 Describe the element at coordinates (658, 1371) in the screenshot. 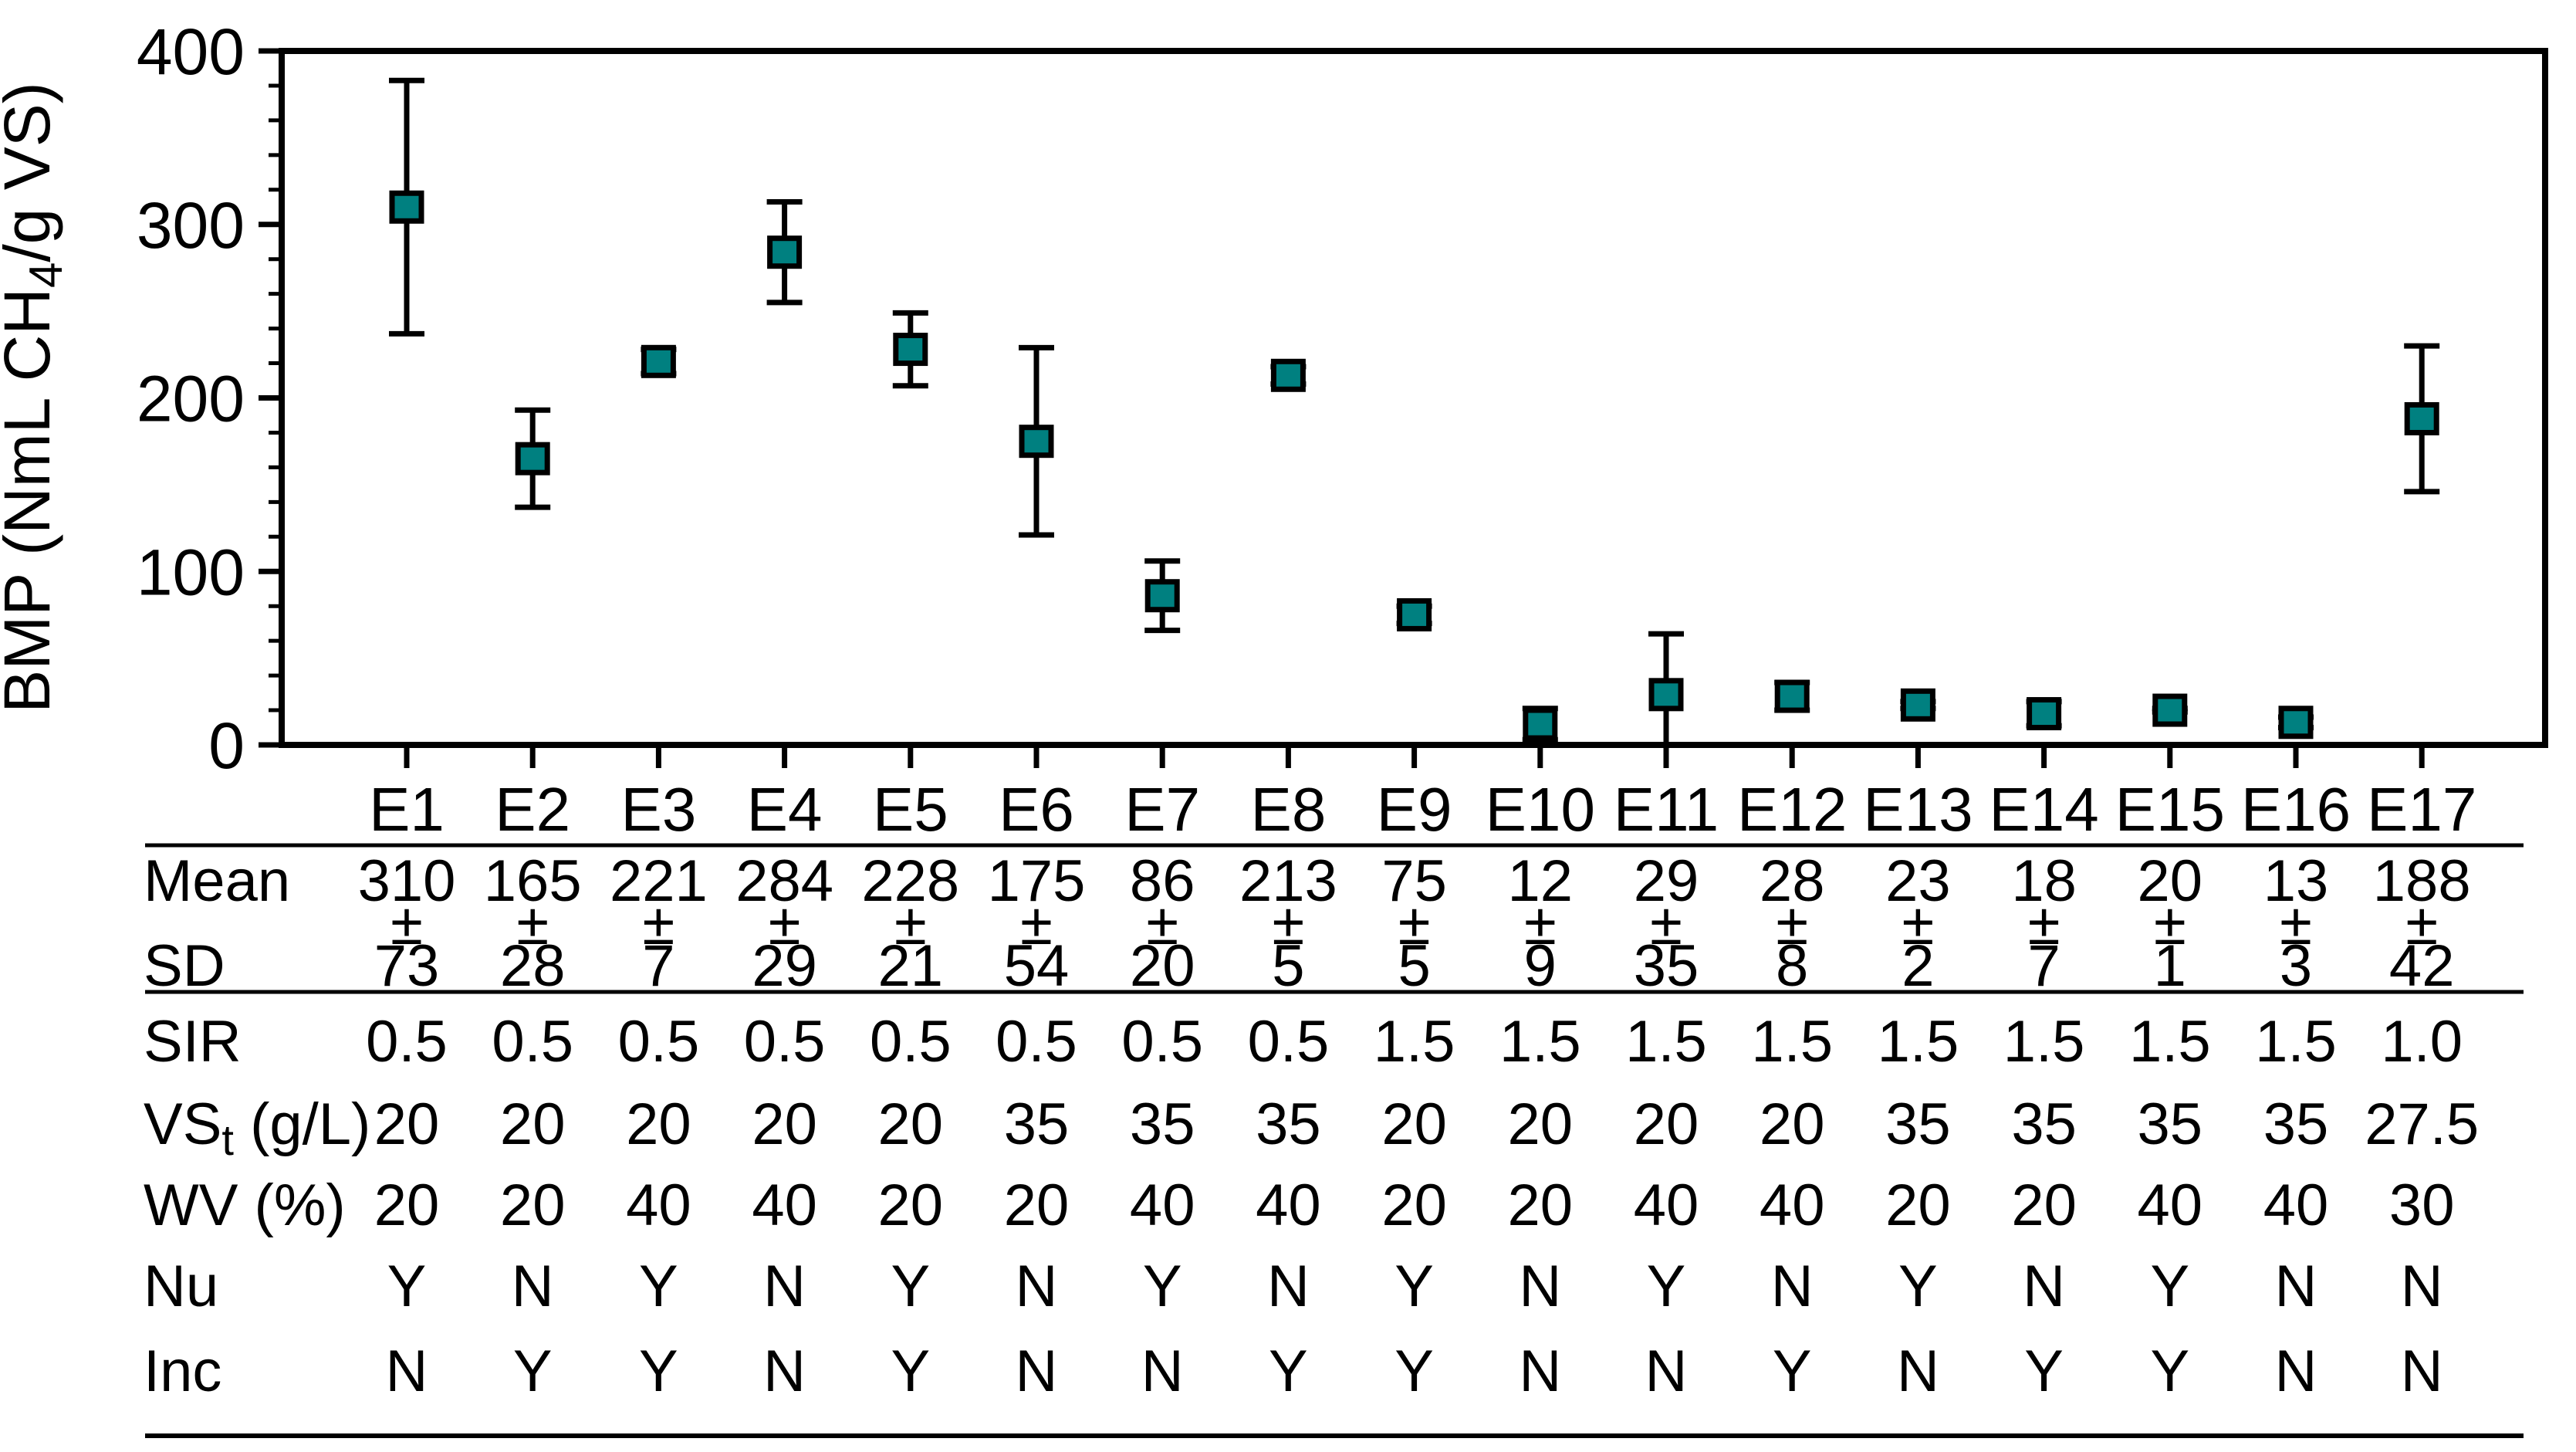

I see `cell-inc-e3: Y` at that location.